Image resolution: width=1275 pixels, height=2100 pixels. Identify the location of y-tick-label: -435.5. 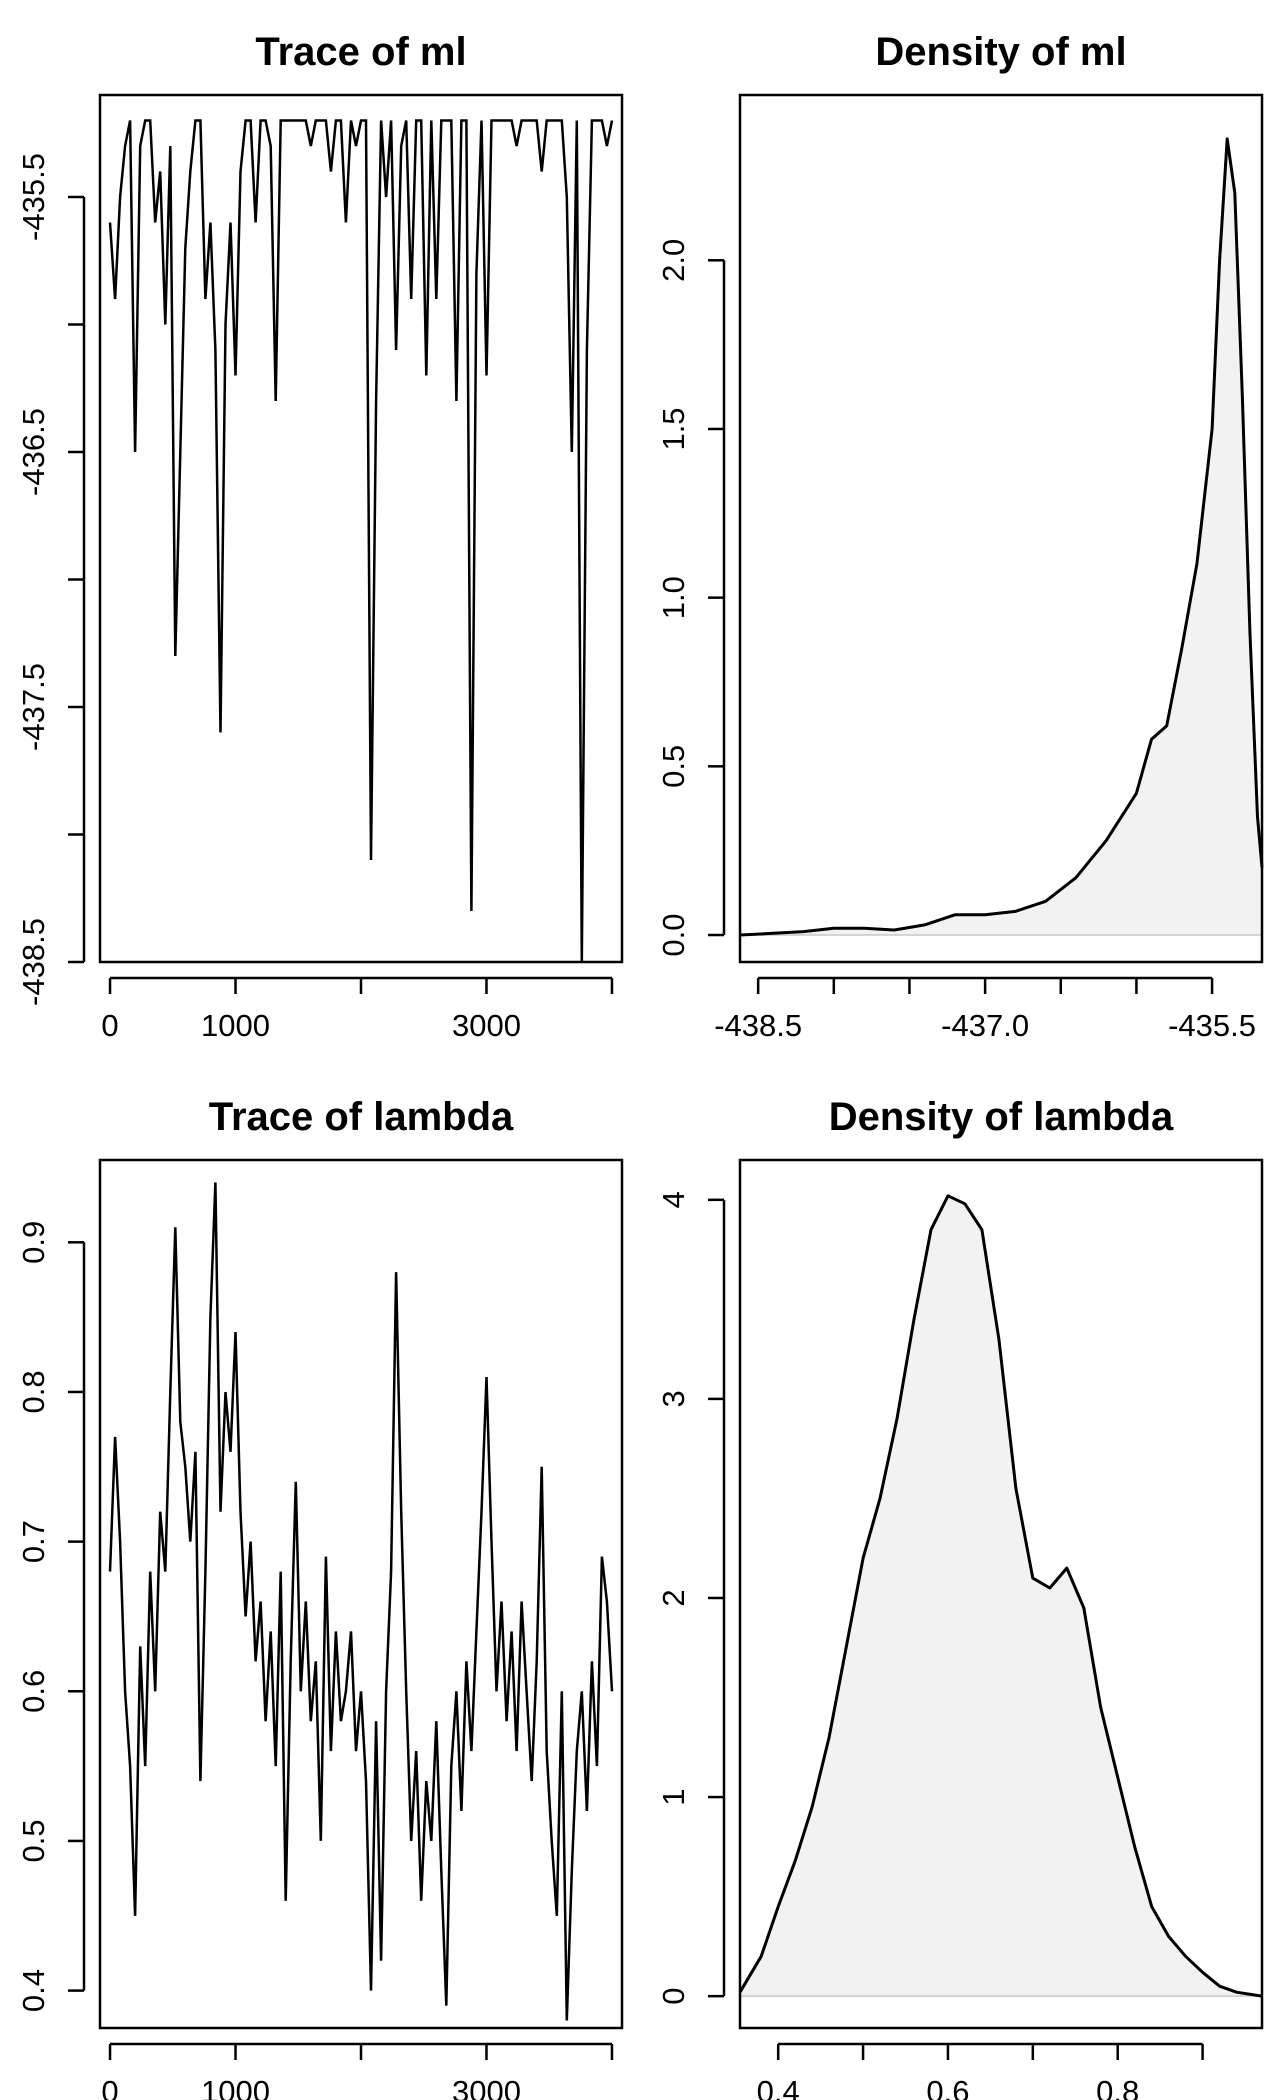
(33, 197).